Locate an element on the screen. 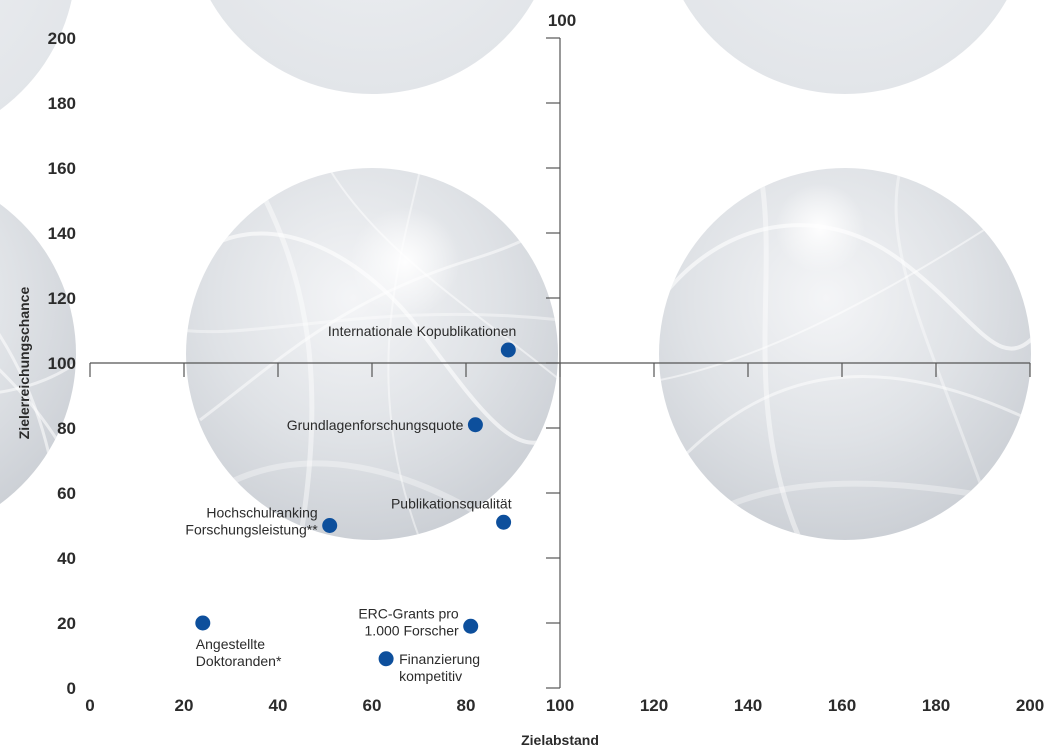  data-point-label-5-0: ERC-Grants pro is located at coordinates (408, 613).